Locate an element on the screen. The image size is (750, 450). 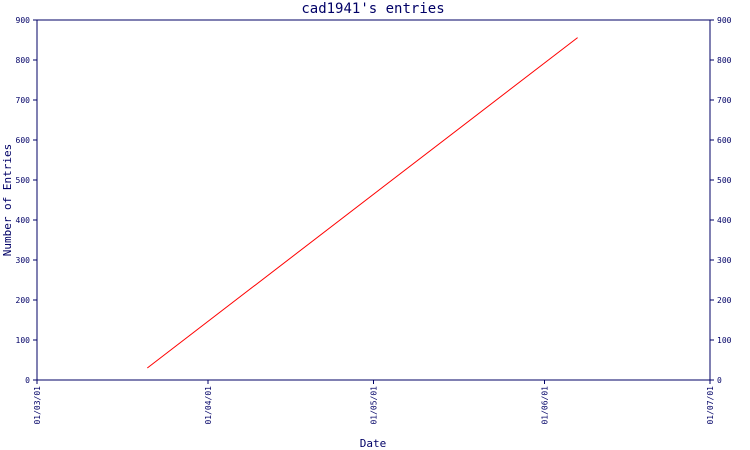
y-tick-label-left: 300 is located at coordinates (23, 260).